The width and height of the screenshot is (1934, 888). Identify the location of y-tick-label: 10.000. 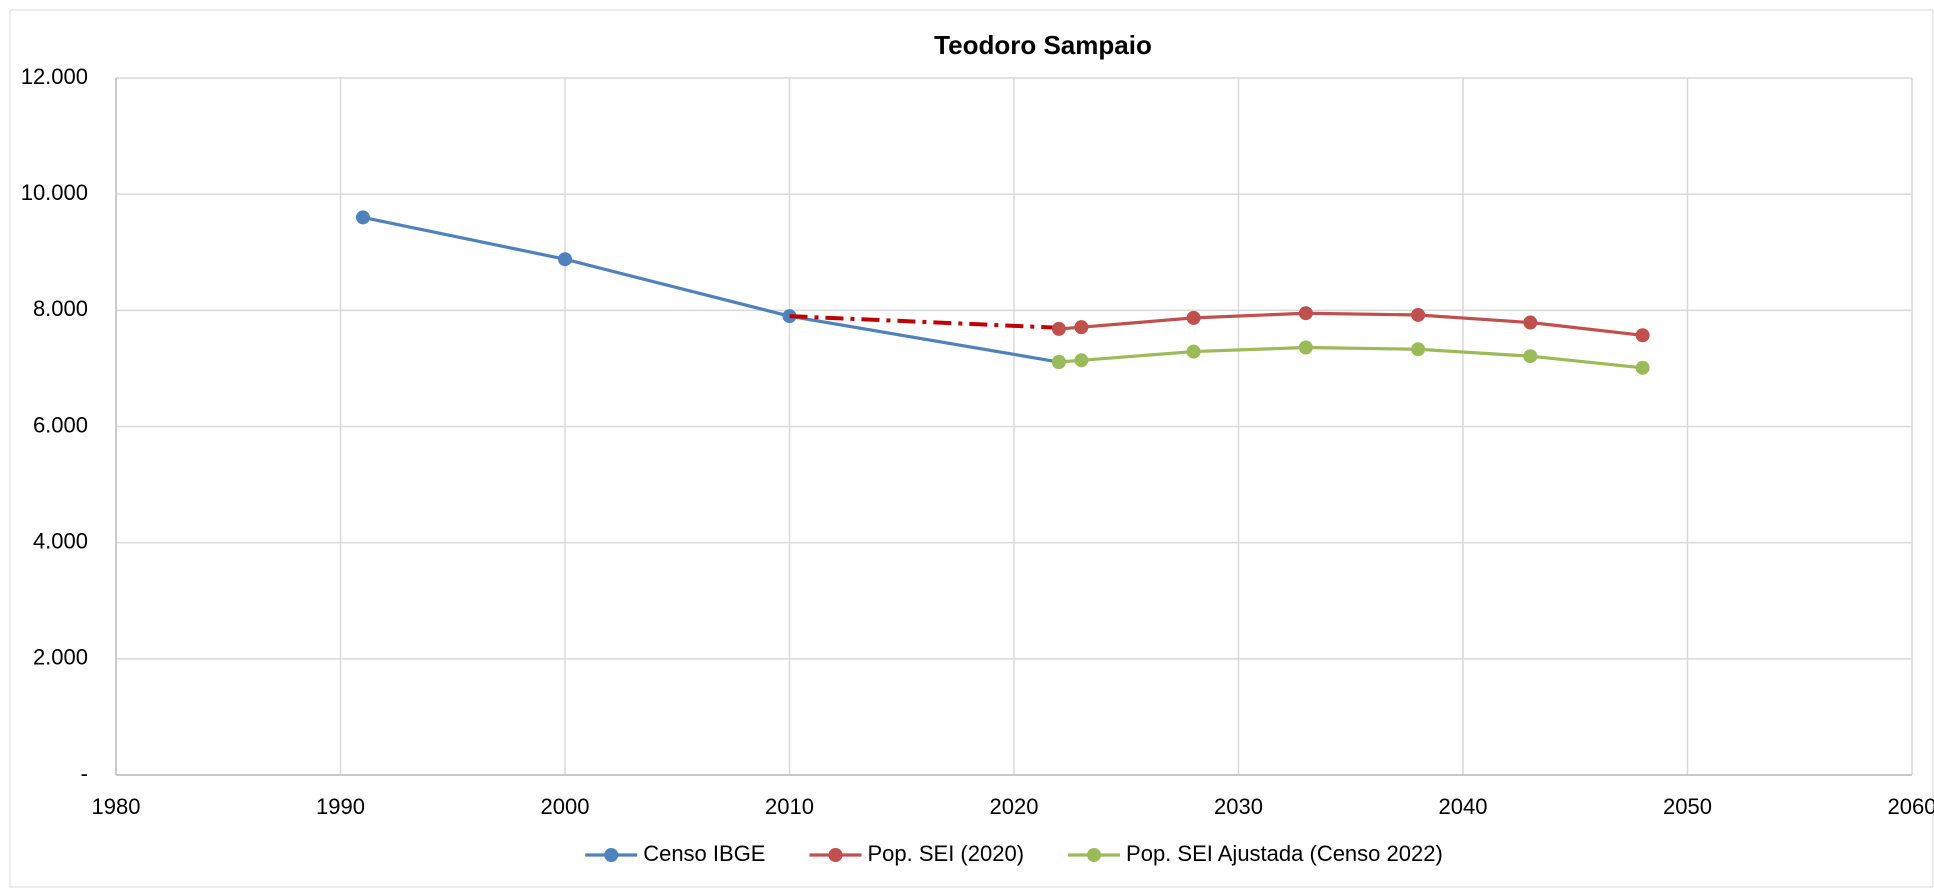
(54, 192).